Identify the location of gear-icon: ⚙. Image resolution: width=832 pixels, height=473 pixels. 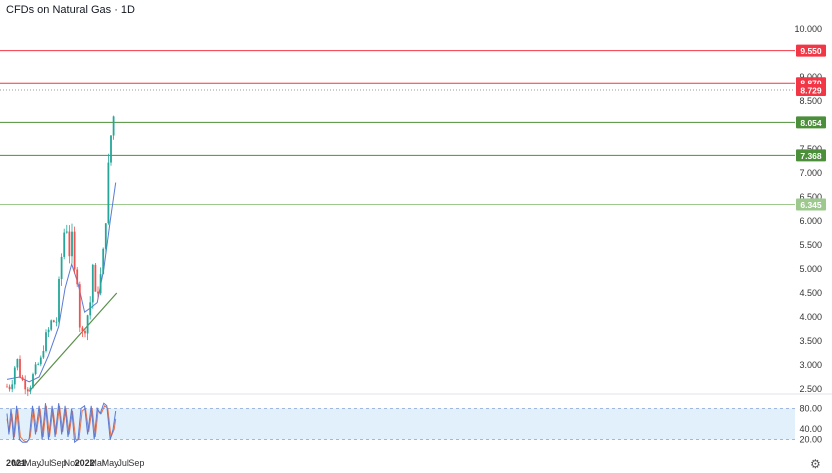
(815, 464).